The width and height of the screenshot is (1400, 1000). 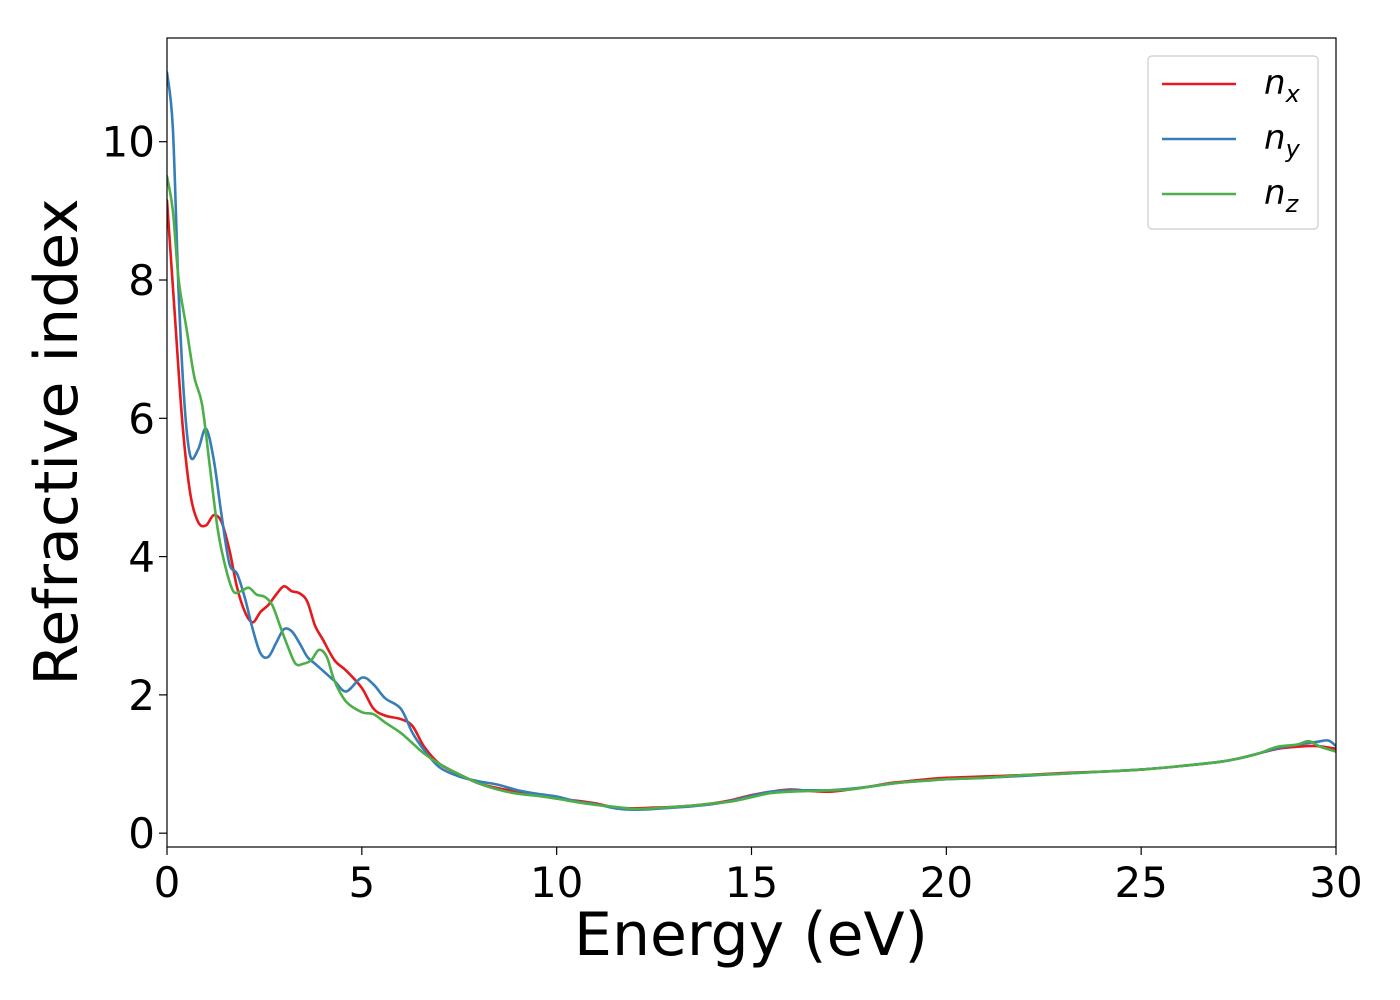 What do you see at coordinates (1233, 142) in the screenshot?
I see `legend-frame` at bounding box center [1233, 142].